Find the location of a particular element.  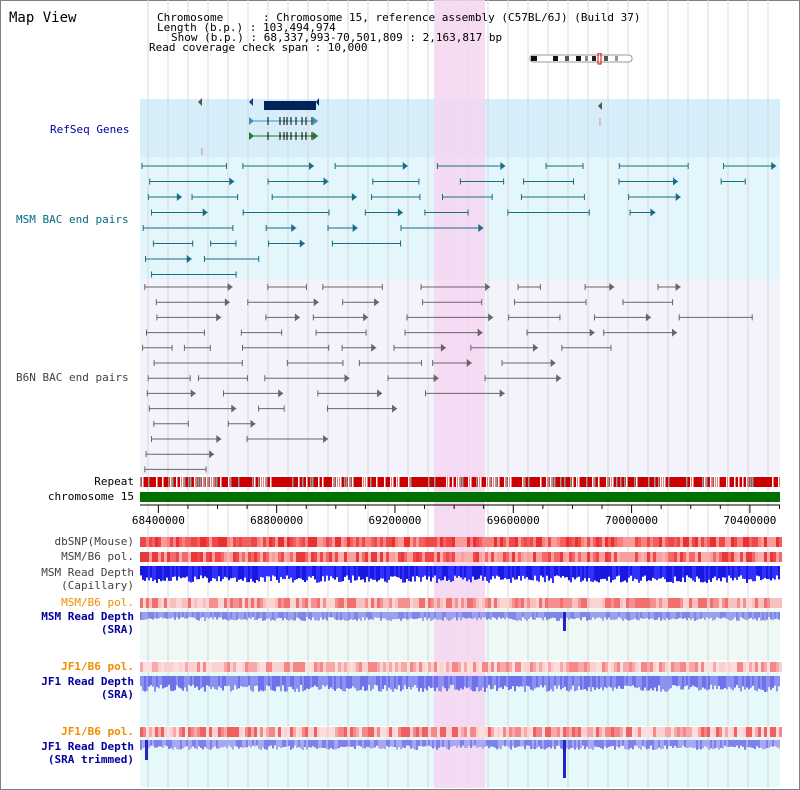

chromosome-ideogram is located at coordinates (582, 59).